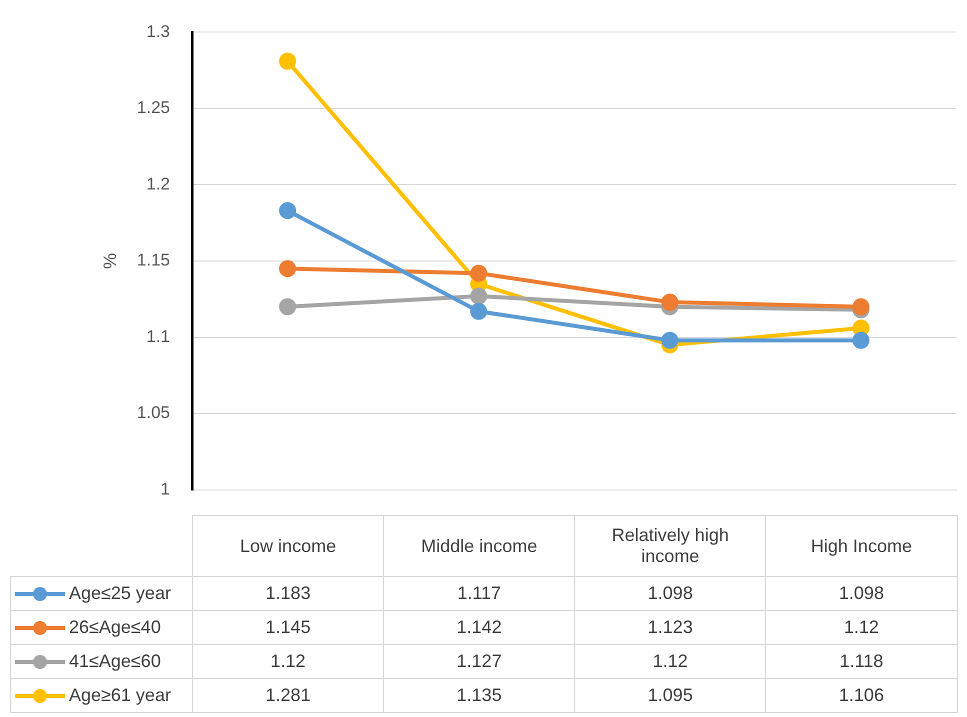 This screenshot has width=967, height=717. What do you see at coordinates (288, 695) in the screenshot?
I see `data-label: 1.281` at bounding box center [288, 695].